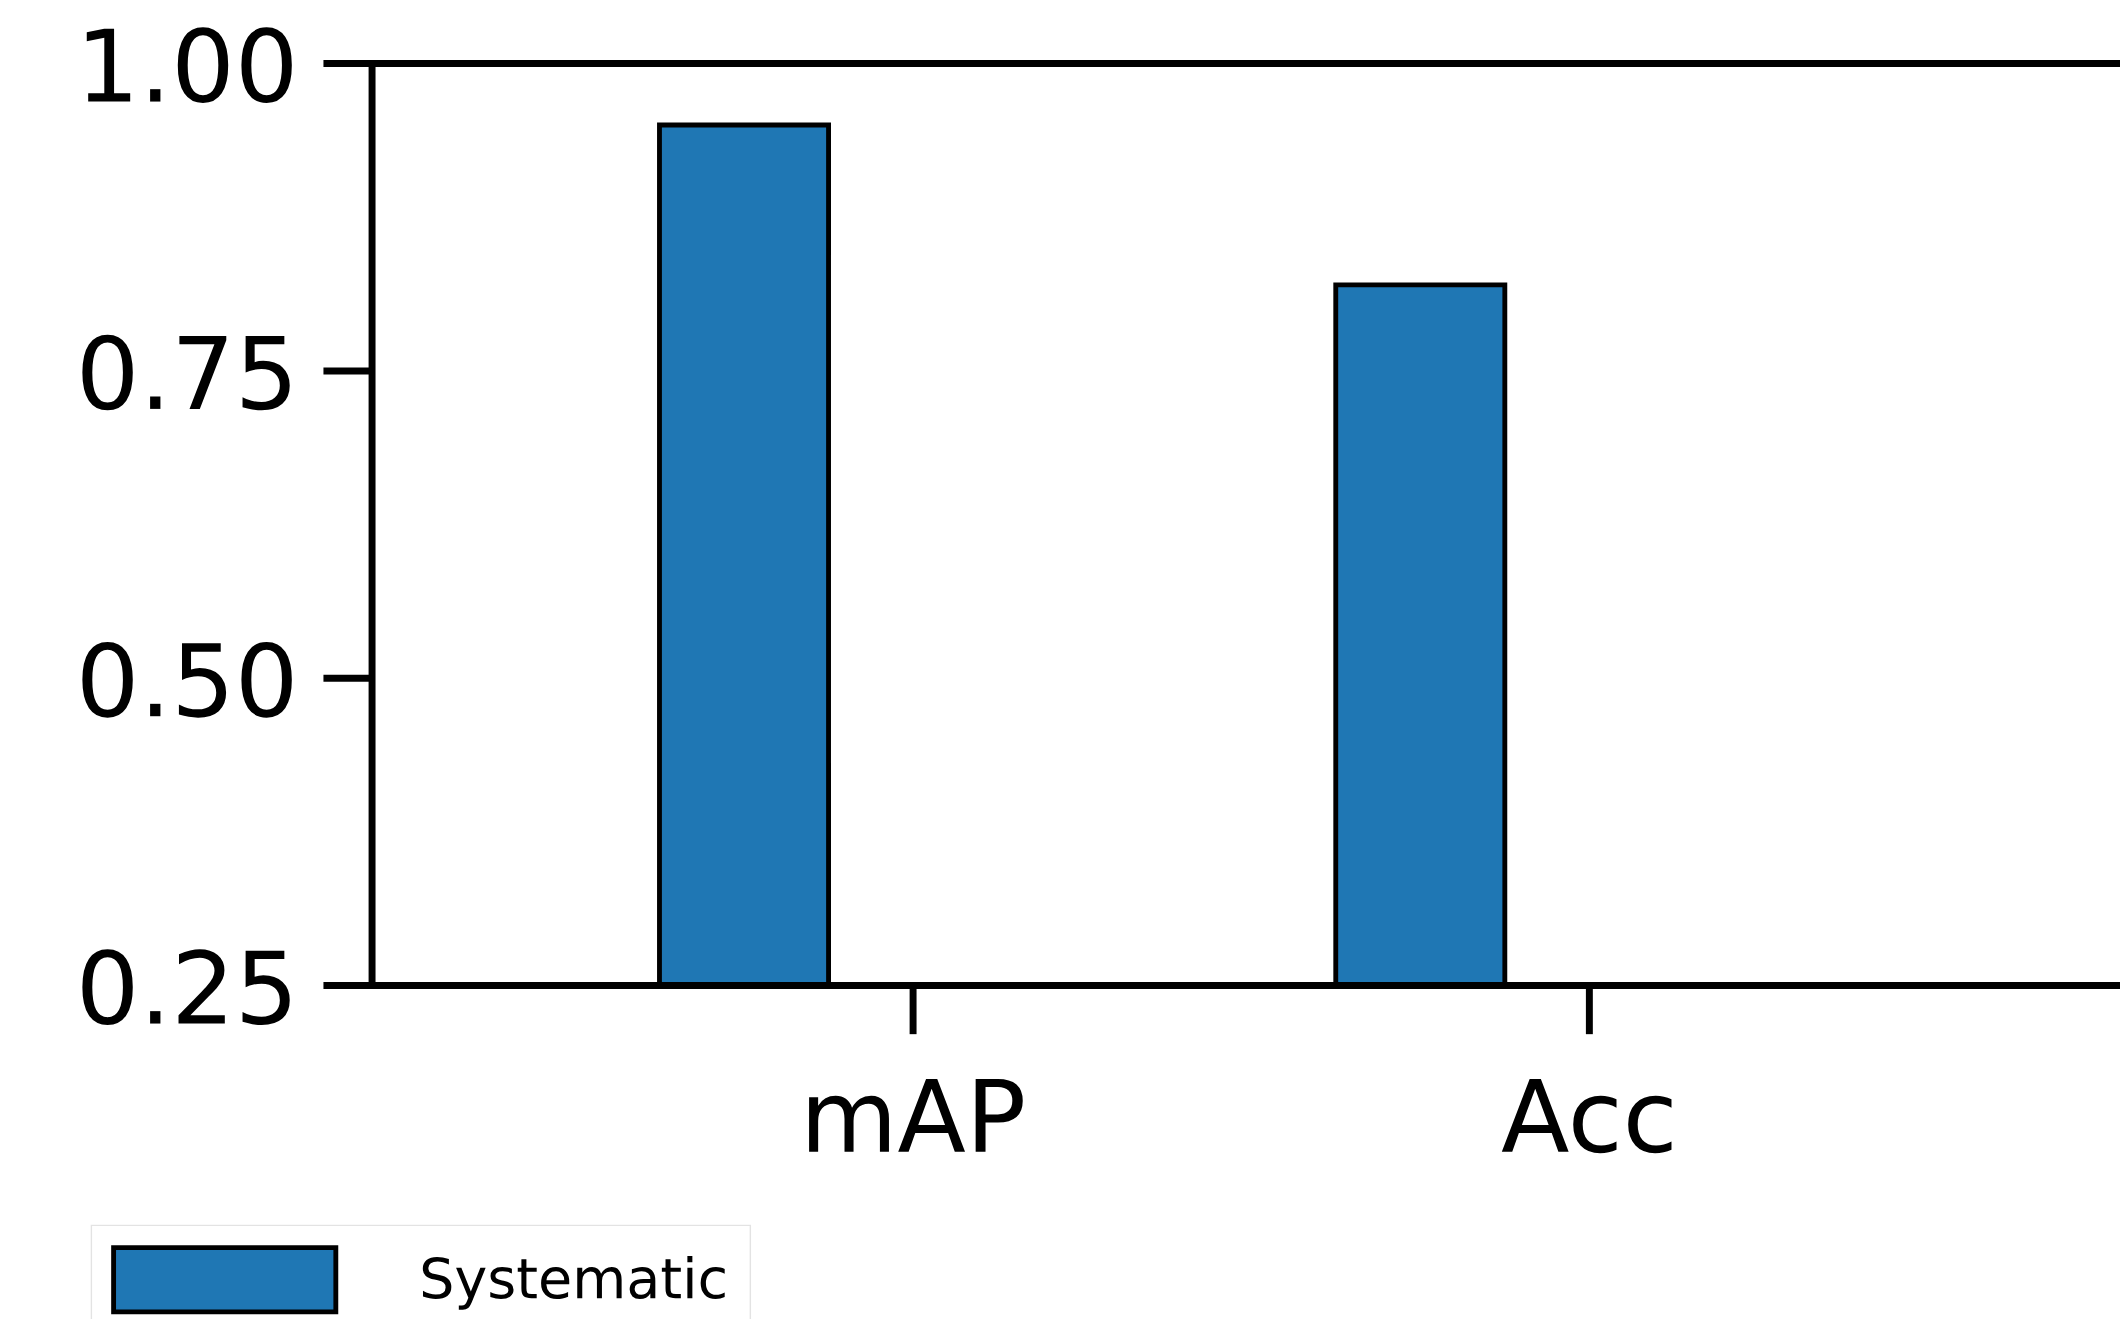 Image resolution: width=2120 pixels, height=1319 pixels. I want to click on x-tick-label: Acc, so click(1586, 1116).